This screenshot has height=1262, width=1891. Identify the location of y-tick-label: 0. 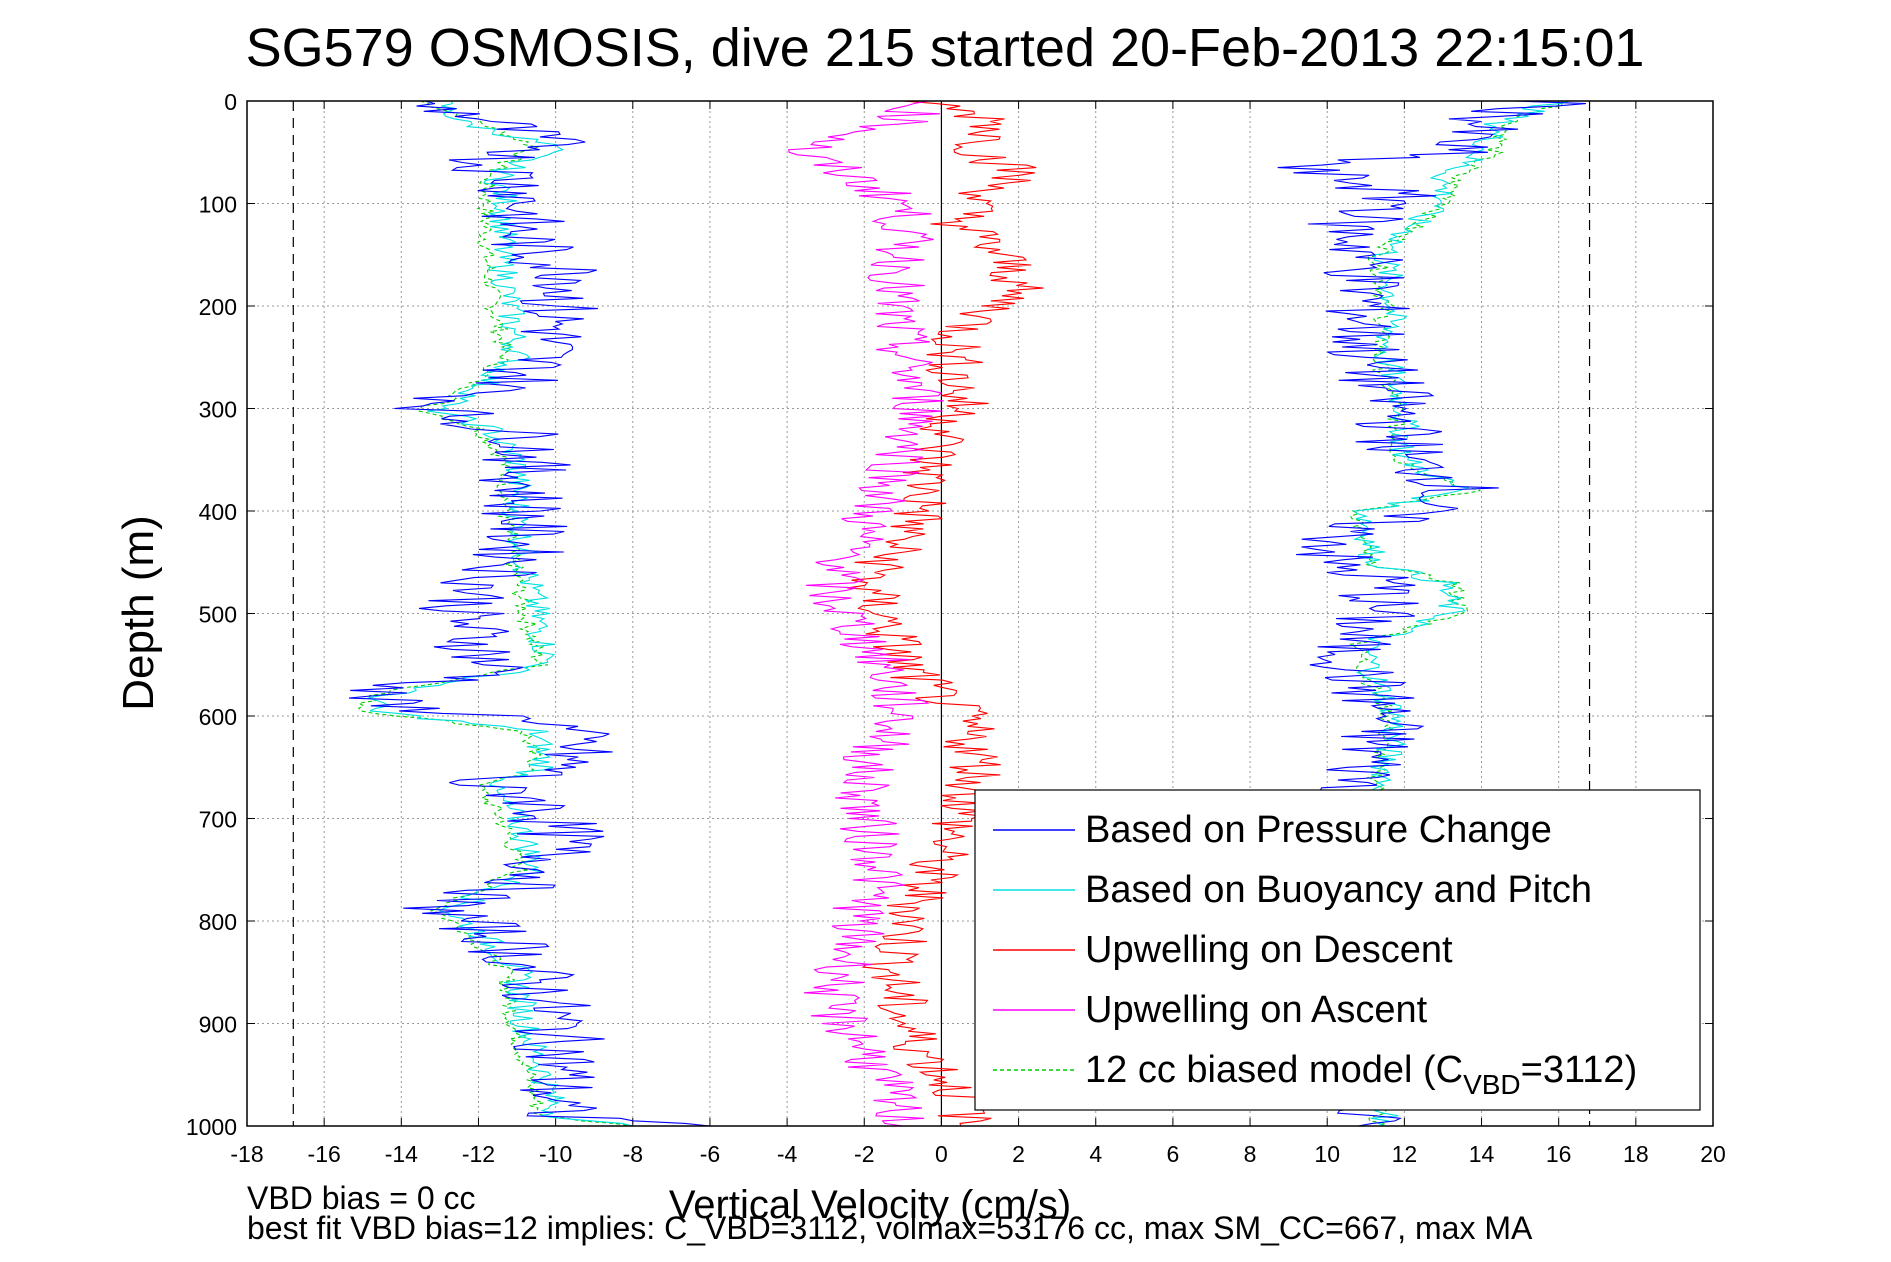
(230, 102).